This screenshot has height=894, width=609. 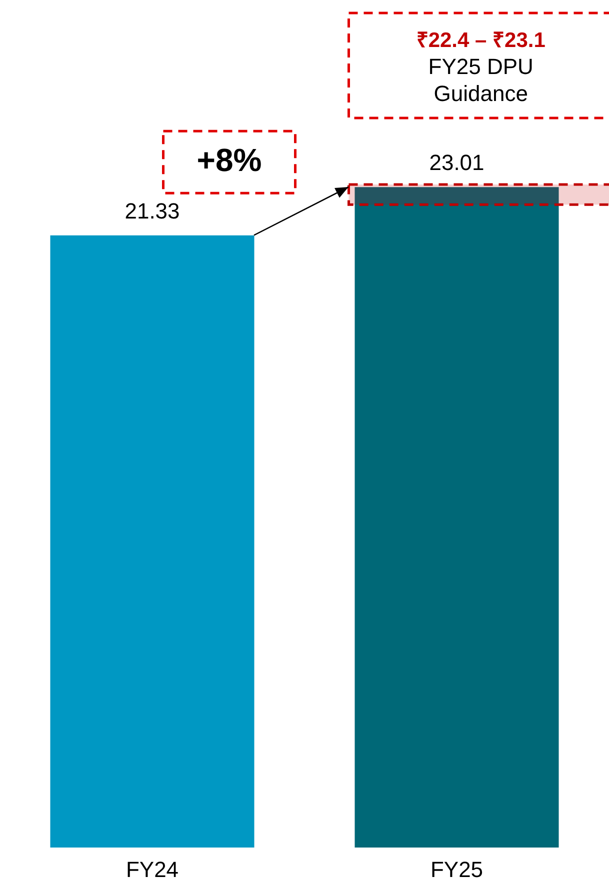 What do you see at coordinates (456, 163) in the screenshot?
I see `data-label: 23.01` at bounding box center [456, 163].